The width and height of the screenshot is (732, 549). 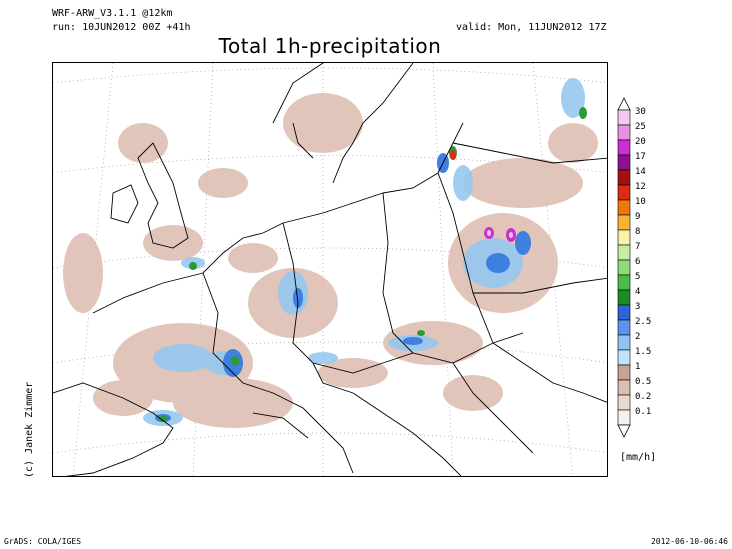 What do you see at coordinates (640, 202) in the screenshot?
I see `colorbar-tick-label: 10` at bounding box center [640, 202].